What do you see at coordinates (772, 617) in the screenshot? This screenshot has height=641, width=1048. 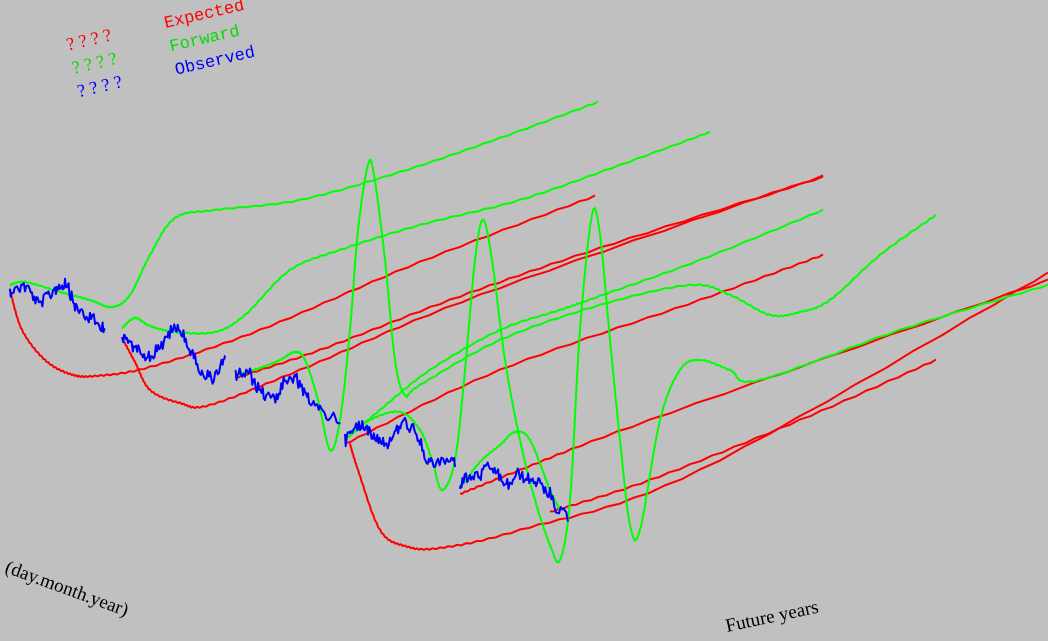 I see `future-axis-label: Future years` at bounding box center [772, 617].